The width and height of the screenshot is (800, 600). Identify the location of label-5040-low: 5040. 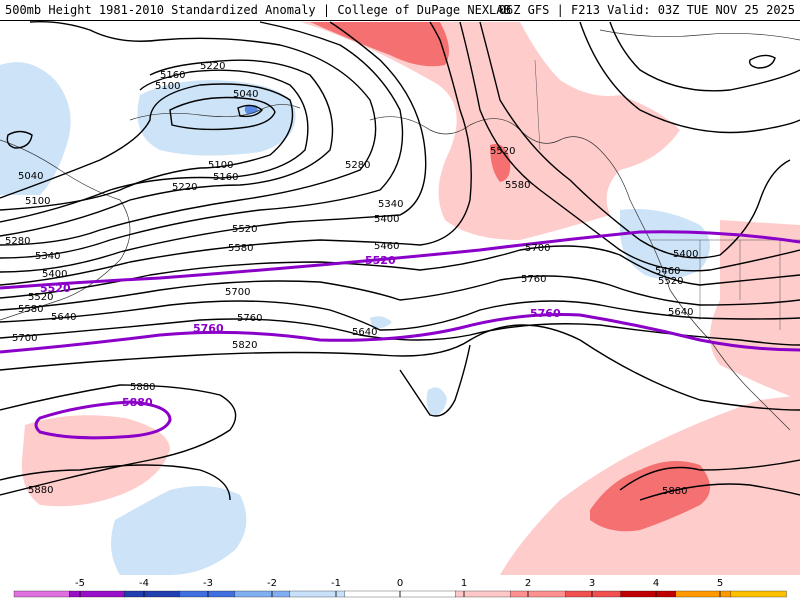
(245, 94).